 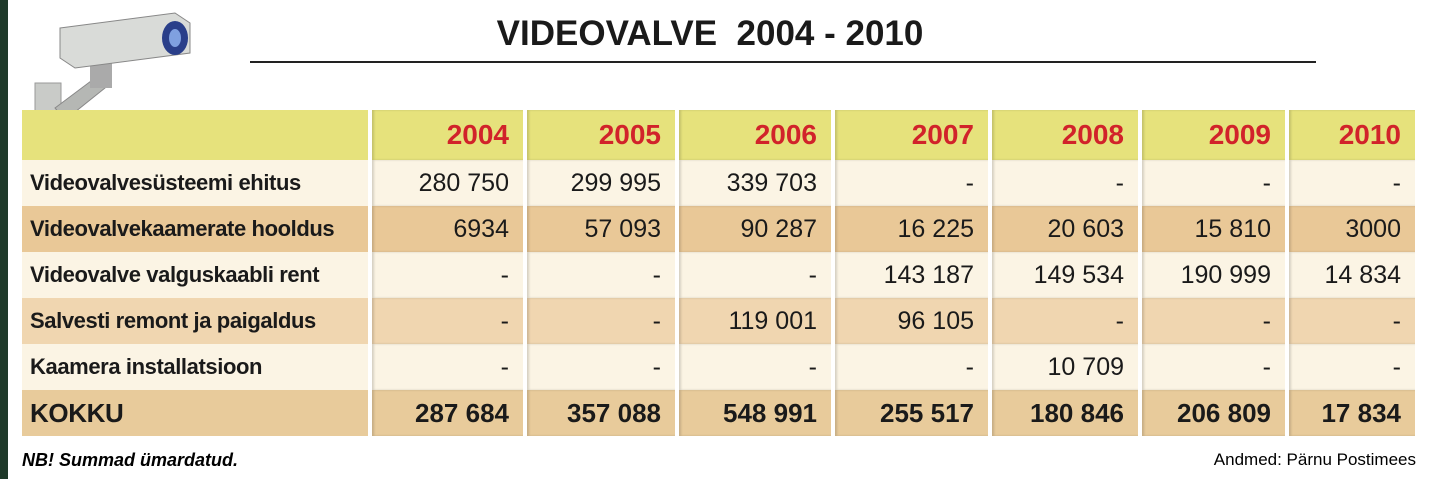 I want to click on cell: 57 093, so click(x=600, y=229).